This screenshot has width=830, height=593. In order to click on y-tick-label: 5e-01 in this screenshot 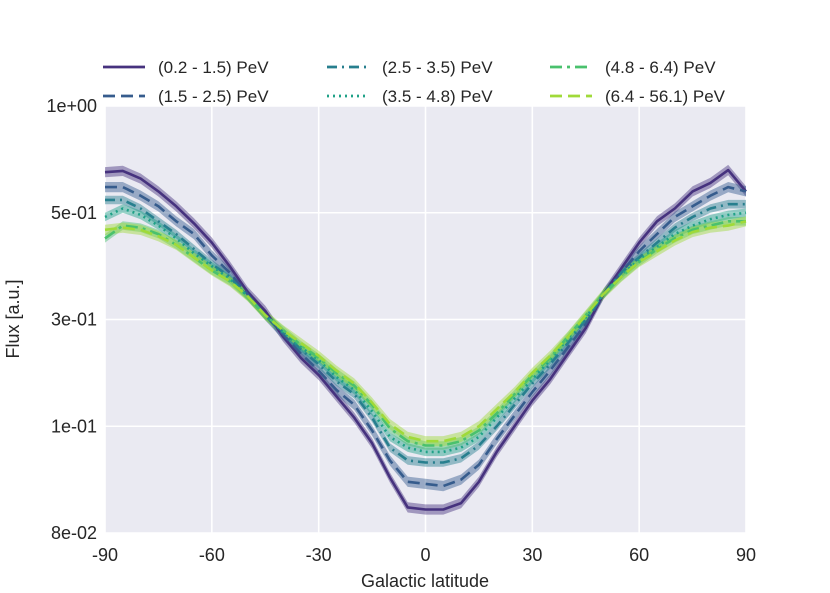, I will do `click(74, 213)`.